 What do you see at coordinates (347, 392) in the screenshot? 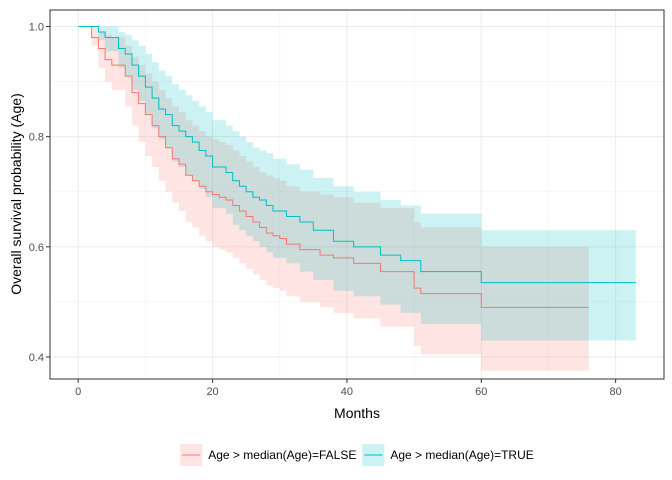
I see `x-tick-label: 40` at bounding box center [347, 392].